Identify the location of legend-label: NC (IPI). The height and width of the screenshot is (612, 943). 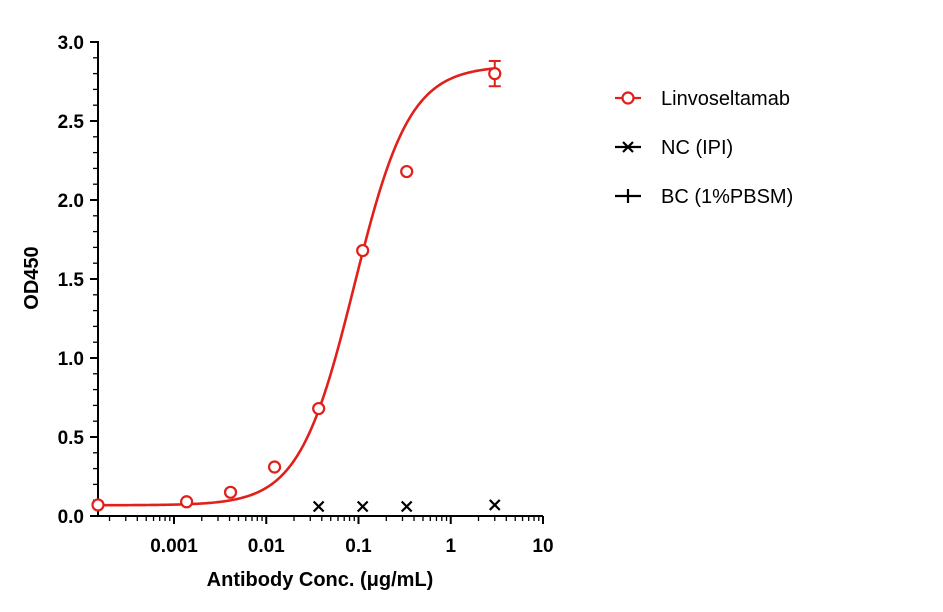
(697, 148).